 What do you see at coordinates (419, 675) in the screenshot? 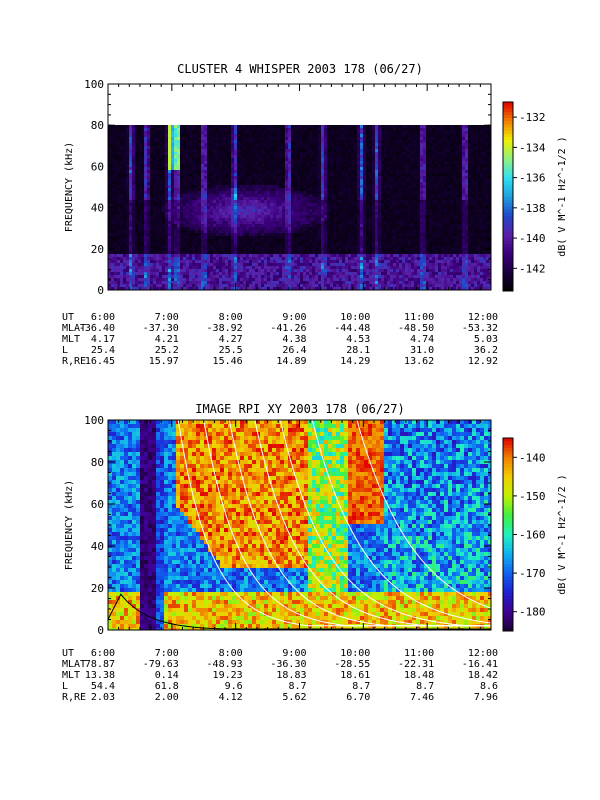
I see `ephemeris-value-mlt: 18.48` at bounding box center [419, 675].